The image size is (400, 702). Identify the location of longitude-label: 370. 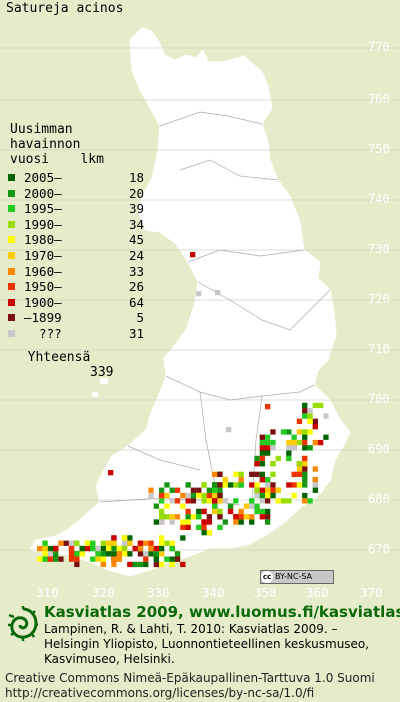
(371, 592).